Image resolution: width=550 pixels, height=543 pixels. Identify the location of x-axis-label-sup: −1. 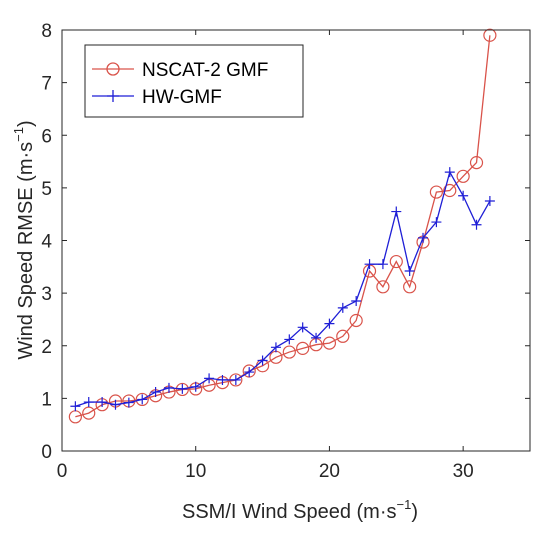
(404, 504).